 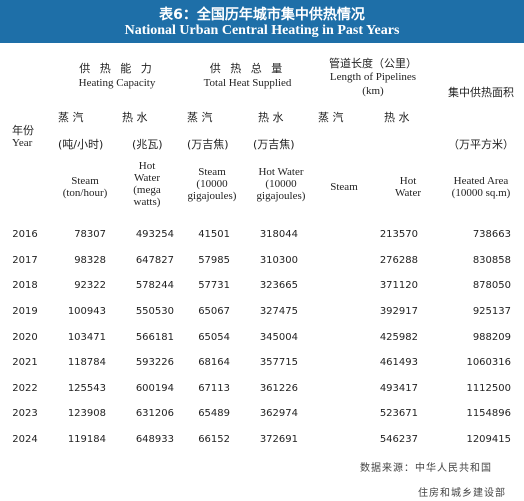 What do you see at coordinates (154, 260) in the screenshot?
I see `cell-cap-water: 647827` at bounding box center [154, 260].